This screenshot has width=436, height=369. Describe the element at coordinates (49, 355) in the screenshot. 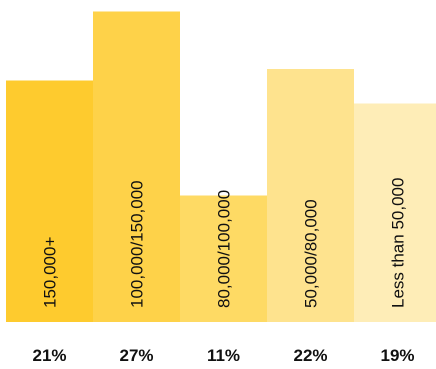

I see `value-label: 21%` at that location.